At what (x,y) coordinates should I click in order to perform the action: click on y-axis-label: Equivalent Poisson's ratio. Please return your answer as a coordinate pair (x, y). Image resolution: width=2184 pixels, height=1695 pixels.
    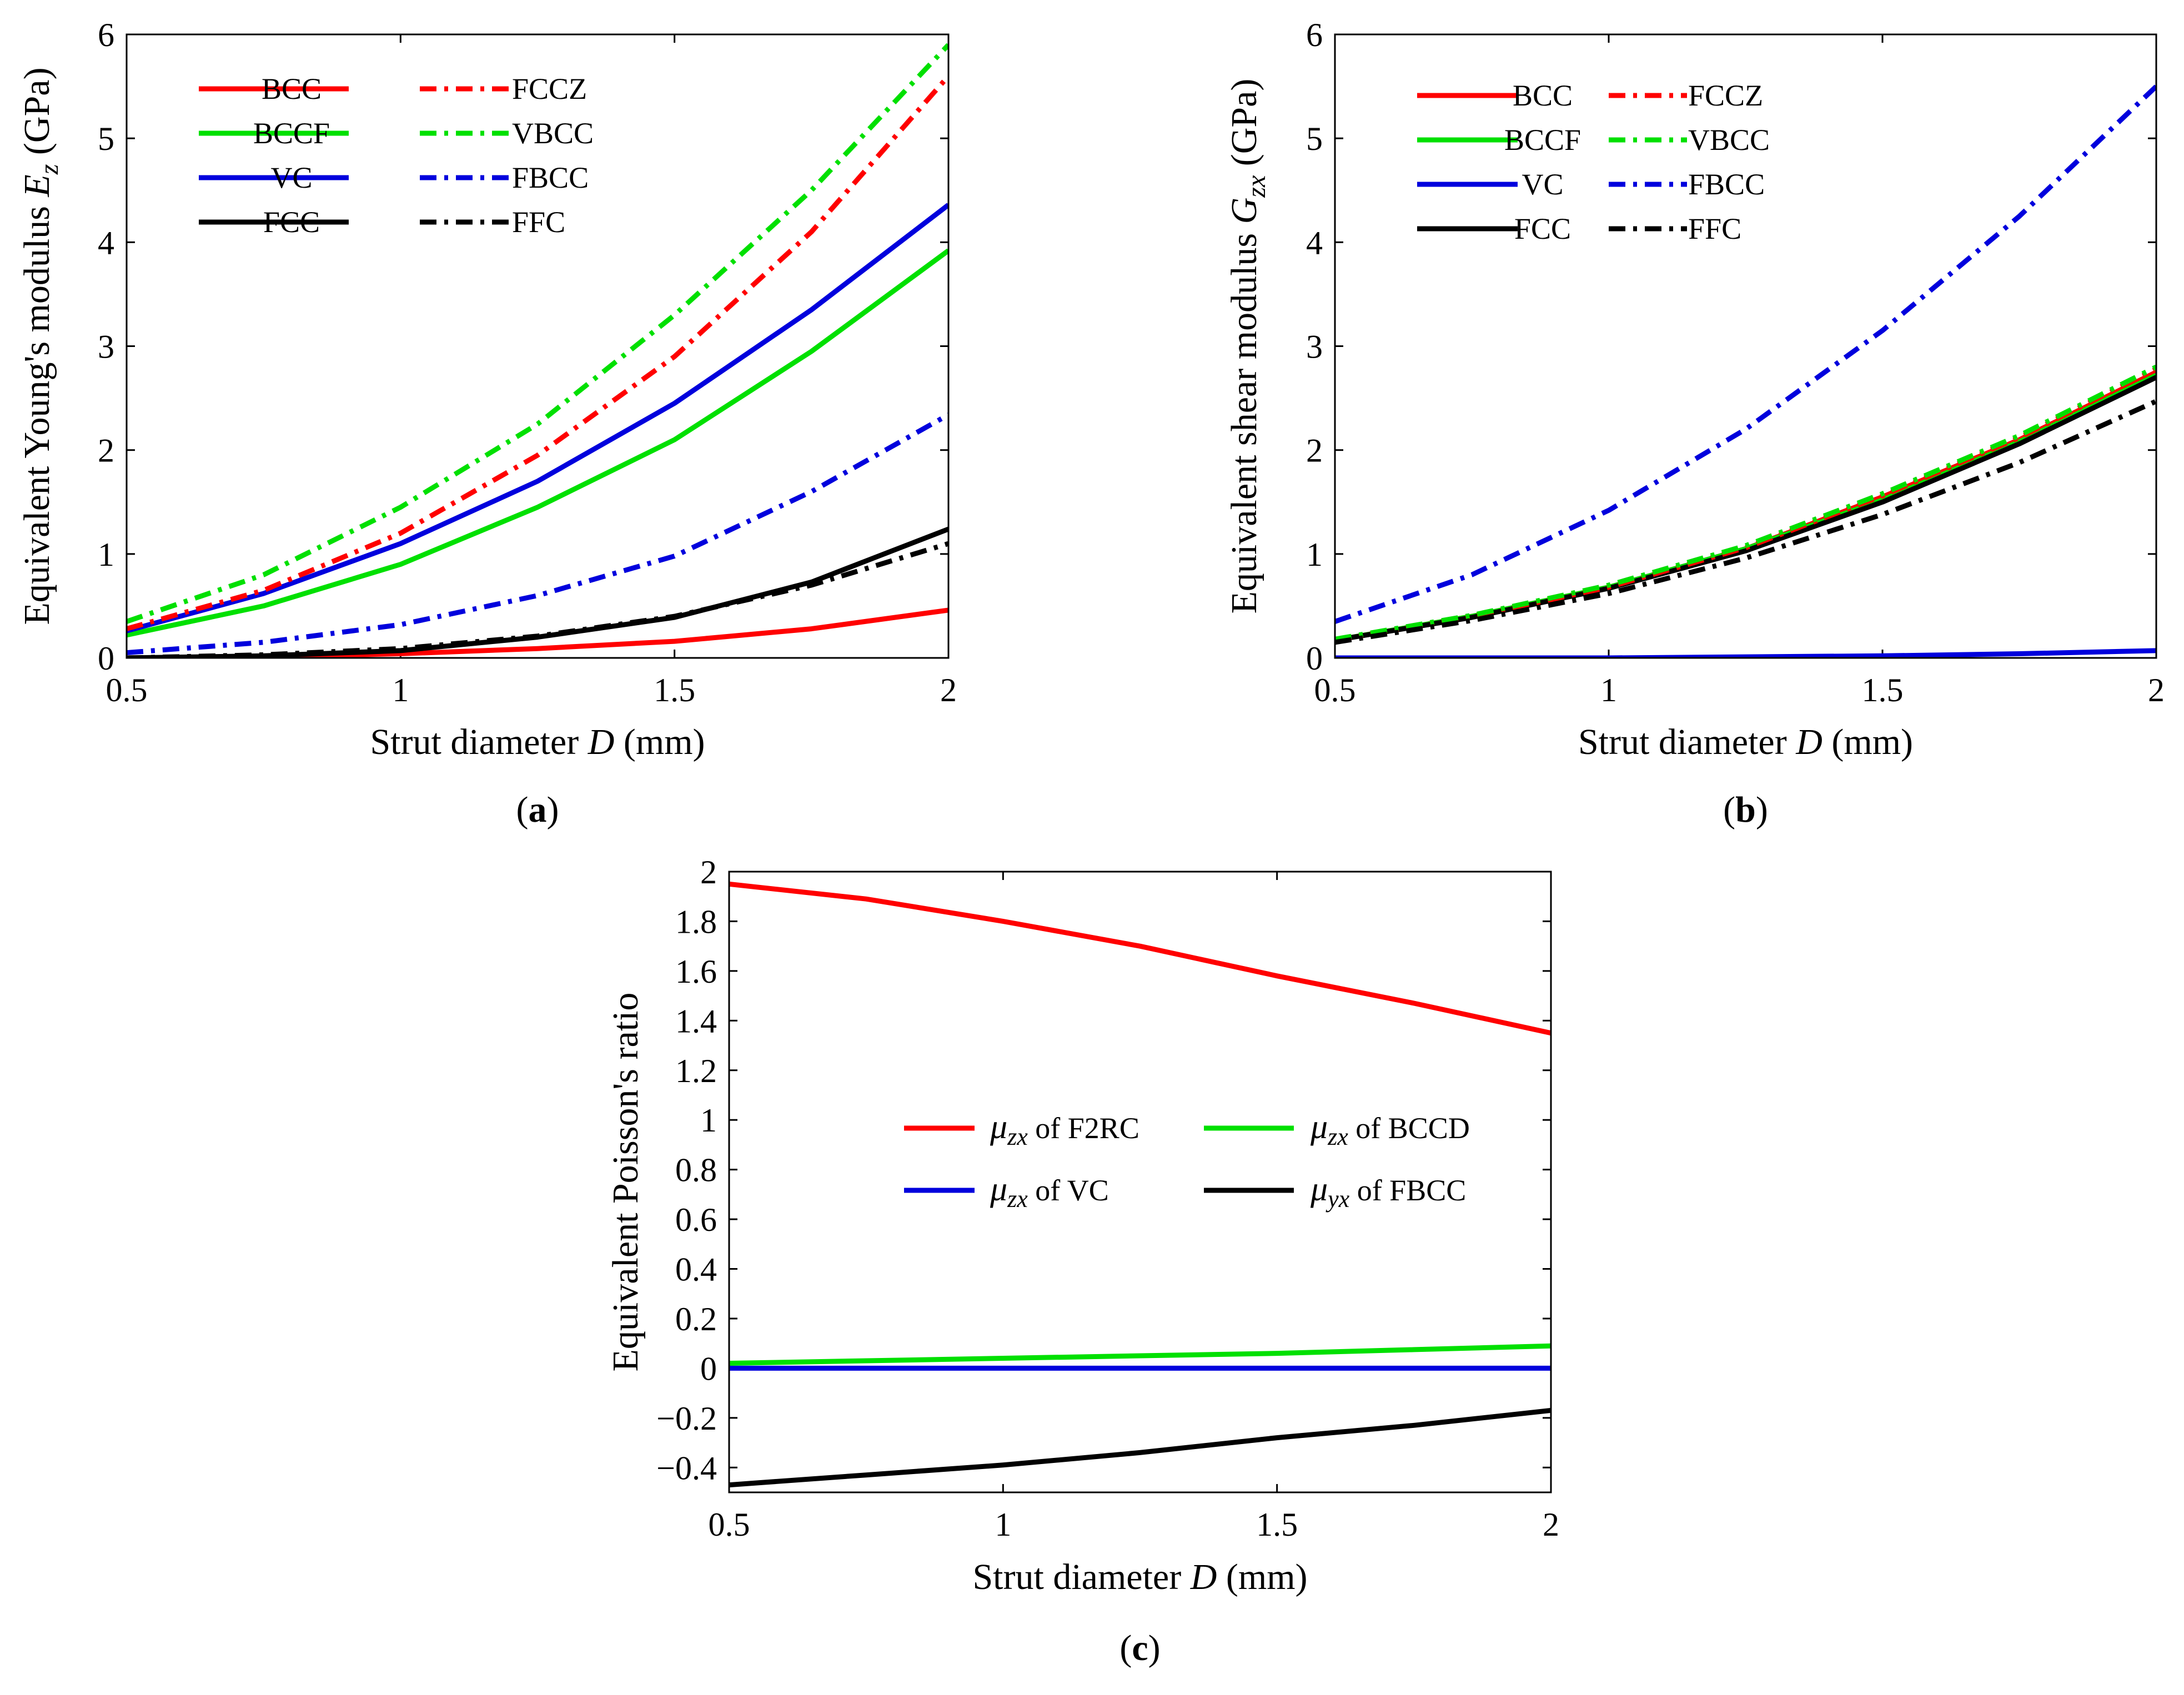
    Looking at the image, I should click on (625, 1182).